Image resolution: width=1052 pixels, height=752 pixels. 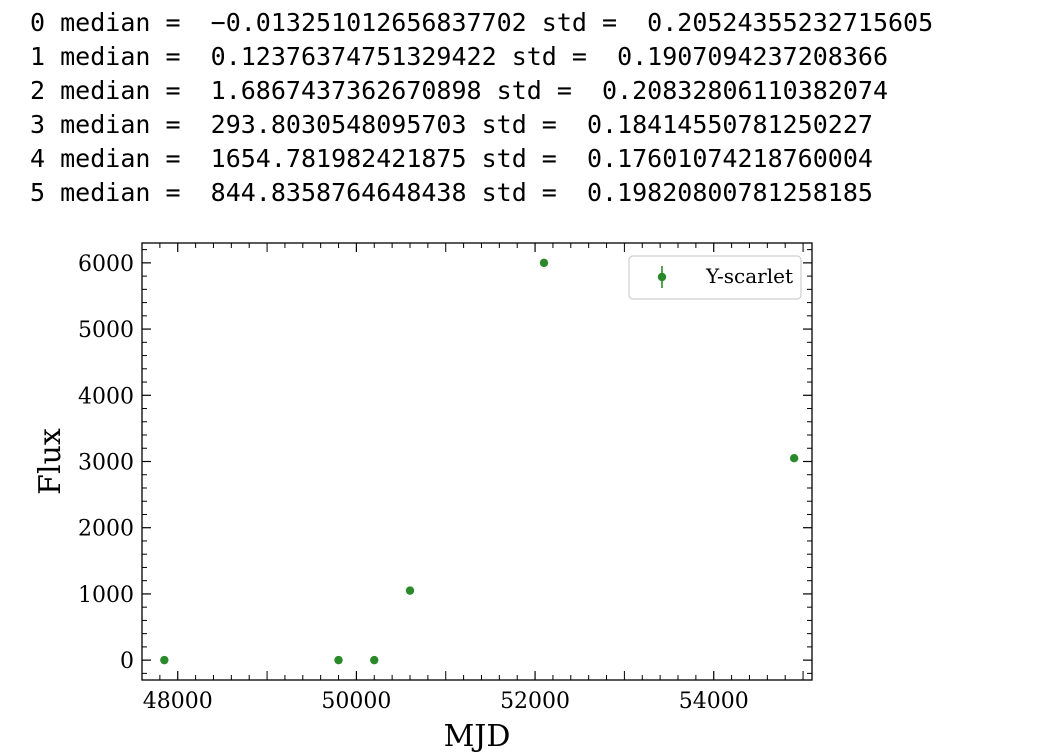 What do you see at coordinates (338, 124) in the screenshot?
I see `median-value: 293.8030548095703` at bounding box center [338, 124].